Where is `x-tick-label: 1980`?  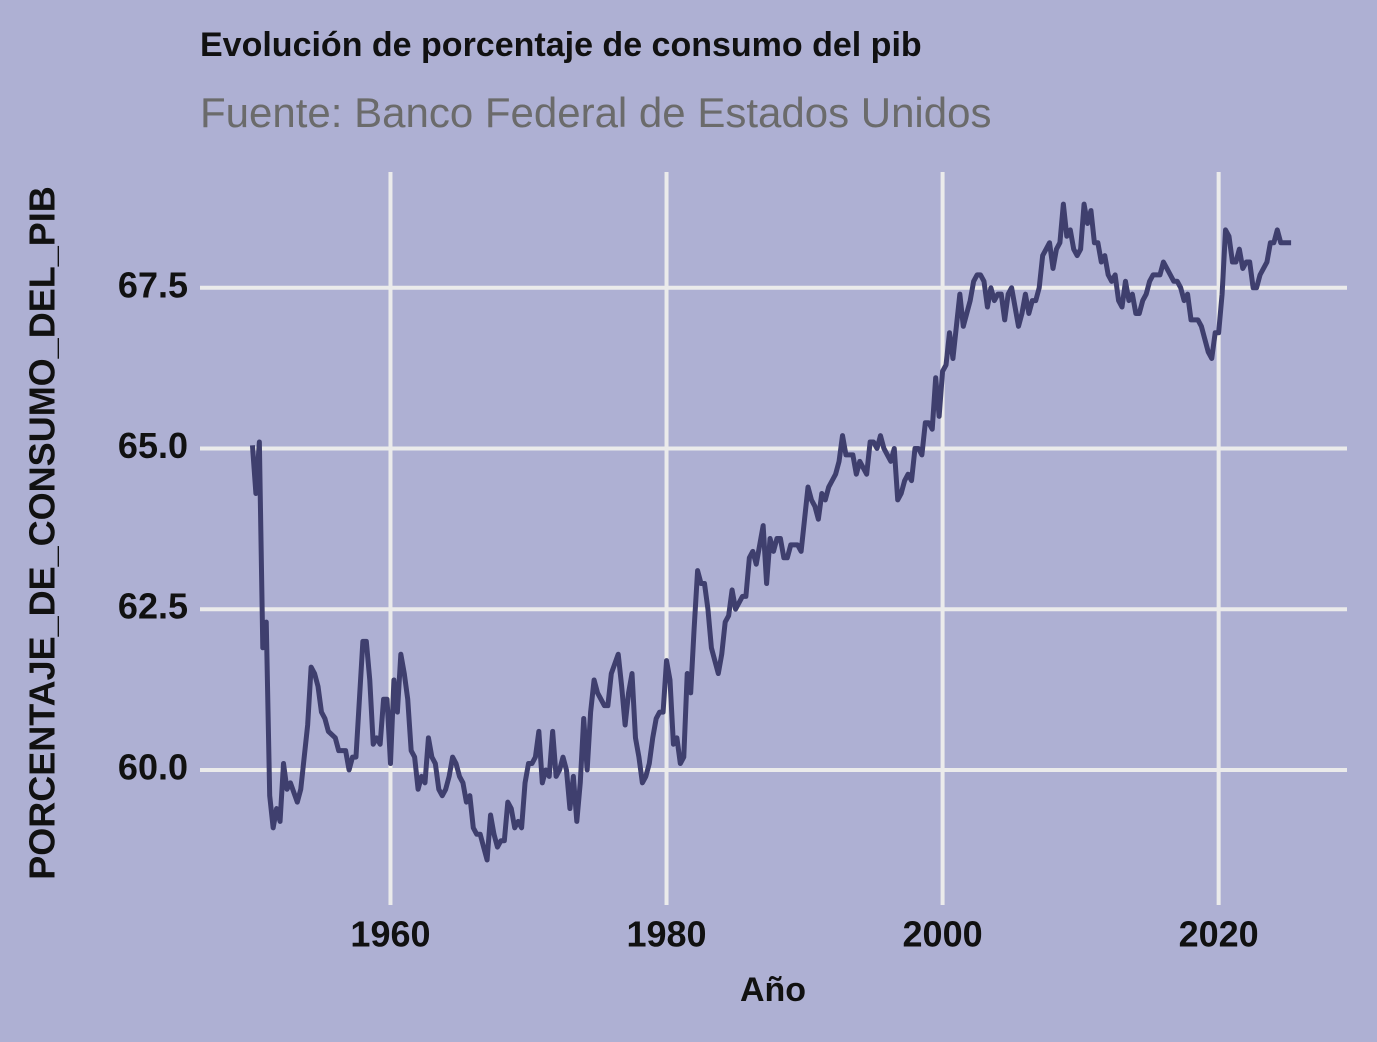
x-tick-label: 1980 is located at coordinates (666, 934).